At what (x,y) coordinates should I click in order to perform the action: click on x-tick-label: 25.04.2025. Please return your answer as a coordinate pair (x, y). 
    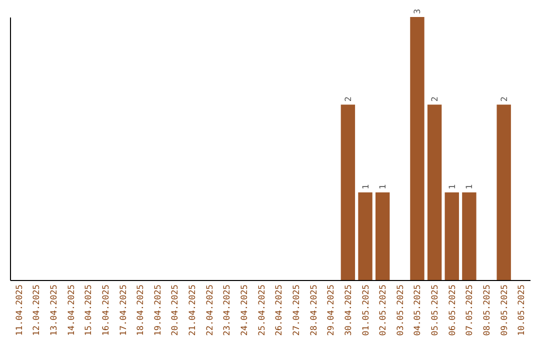
    Looking at the image, I should click on (262, 310).